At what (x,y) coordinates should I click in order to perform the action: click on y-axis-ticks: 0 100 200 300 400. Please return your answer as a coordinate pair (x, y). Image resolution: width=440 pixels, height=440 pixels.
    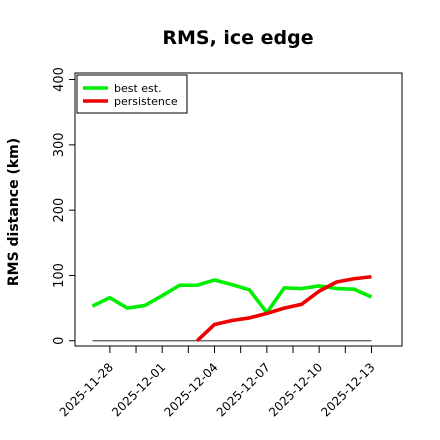
    Looking at the image, I should click on (63, 206).